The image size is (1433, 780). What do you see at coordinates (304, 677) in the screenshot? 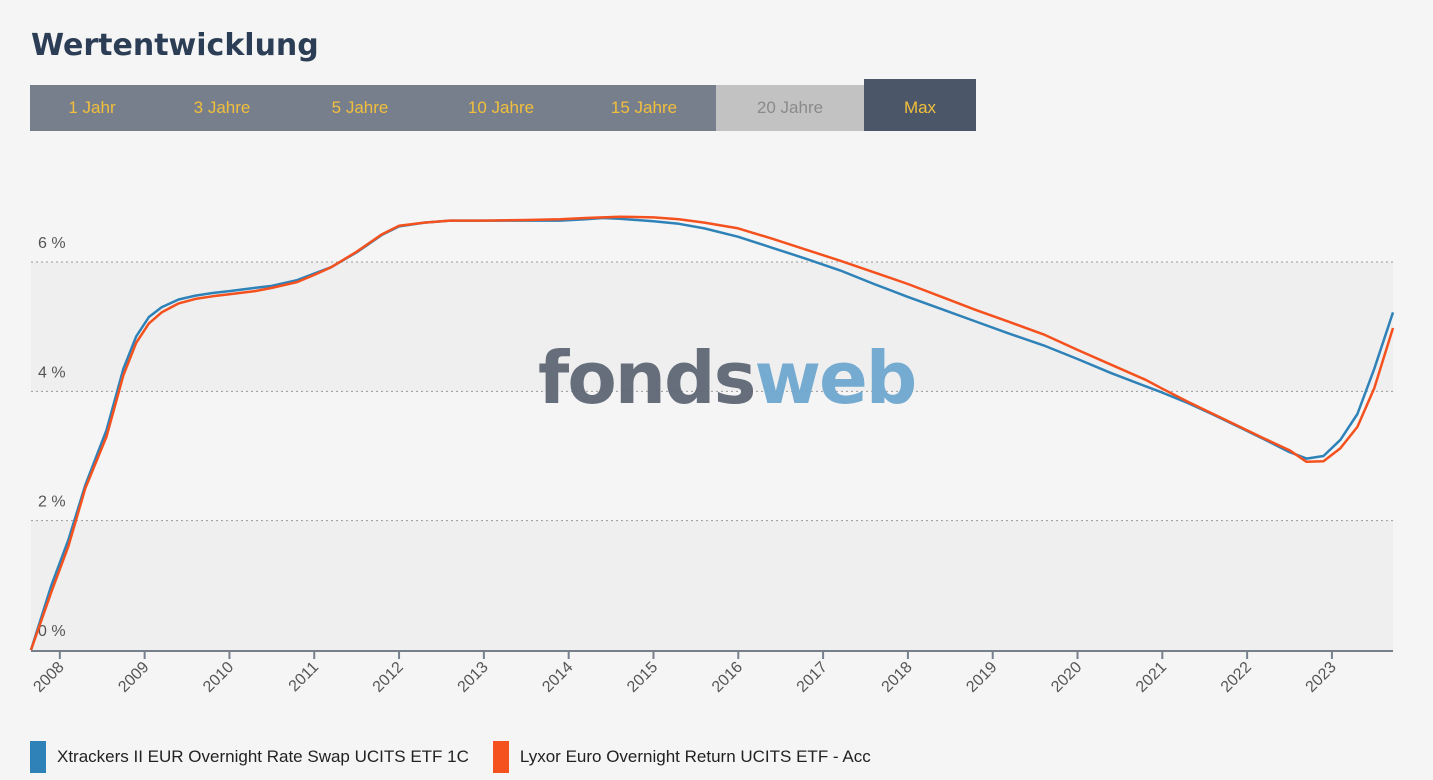
I see `x-tick-label: 2011` at bounding box center [304, 677].